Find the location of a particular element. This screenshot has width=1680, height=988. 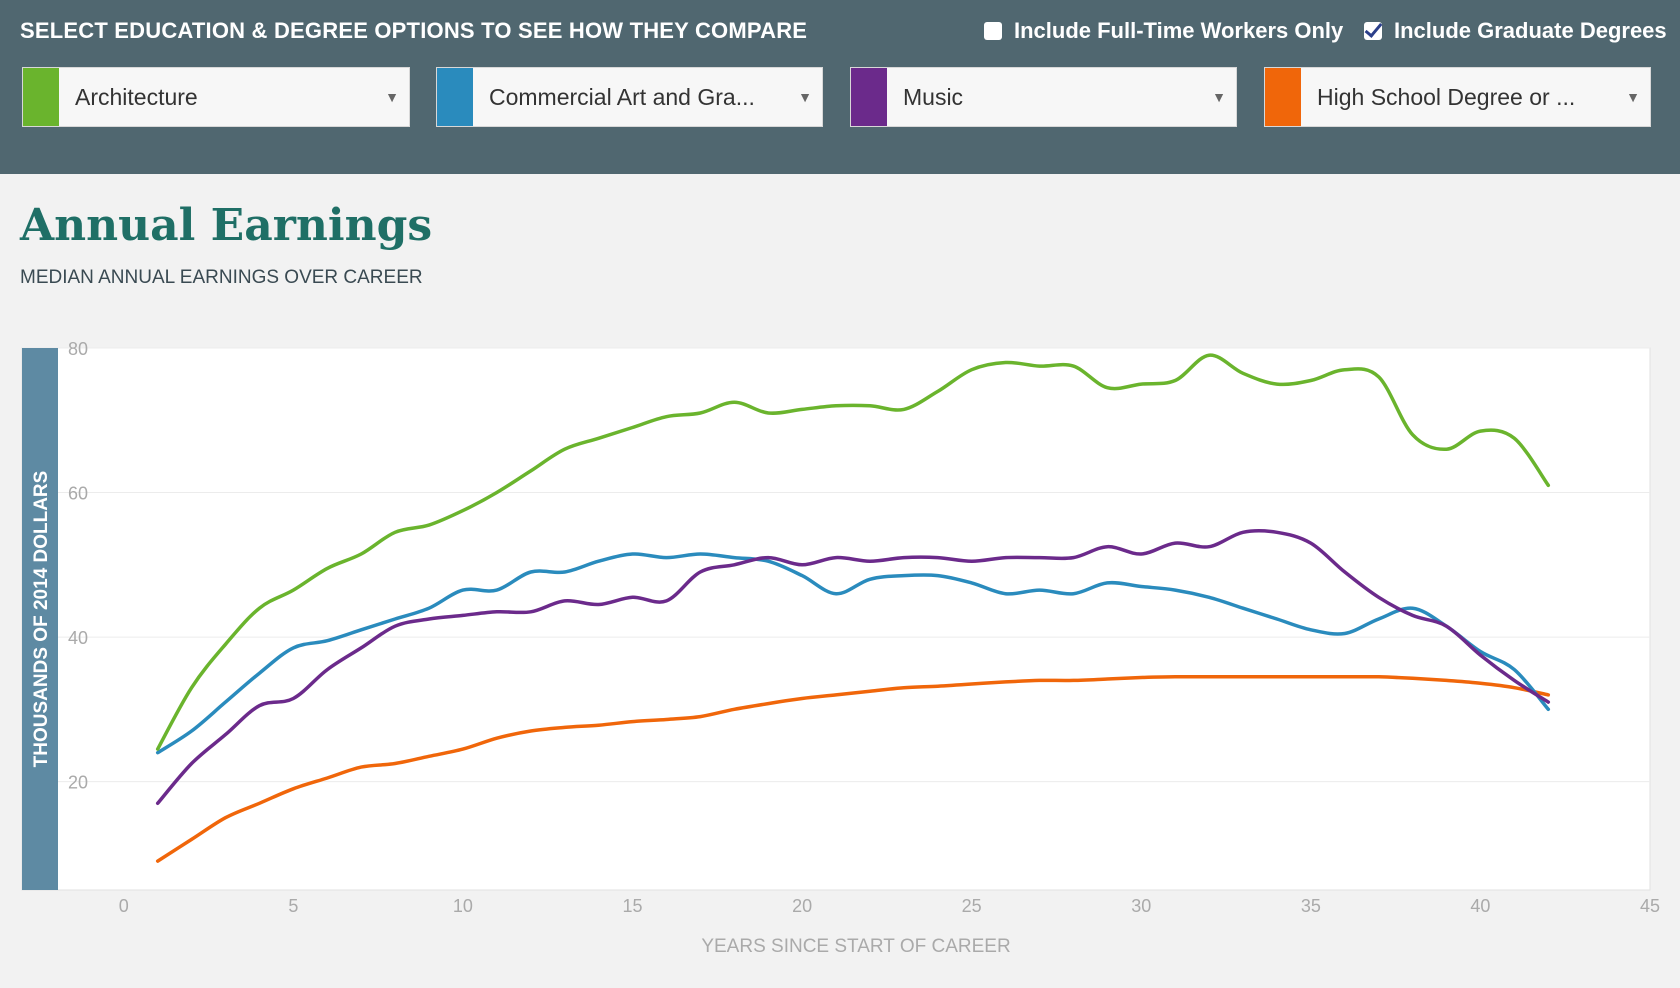

graduate-degrees-option: Include Graduate Degrees is located at coordinates (1515, 31).